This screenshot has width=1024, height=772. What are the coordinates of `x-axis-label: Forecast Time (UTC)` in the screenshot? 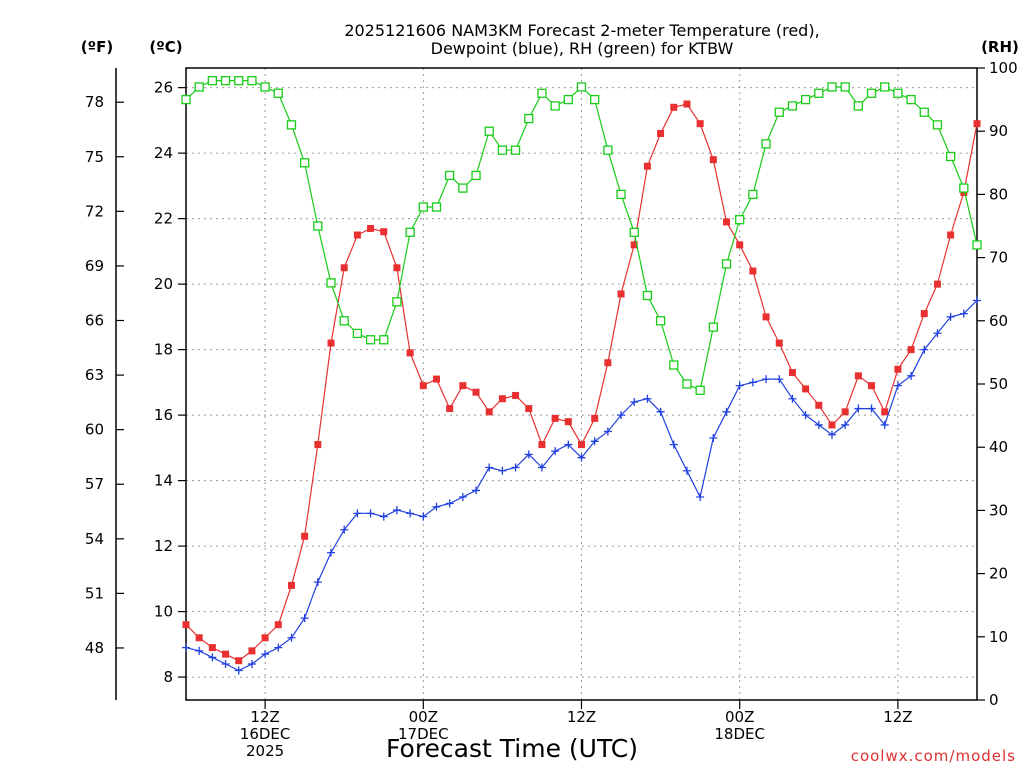 It's located at (512, 748).